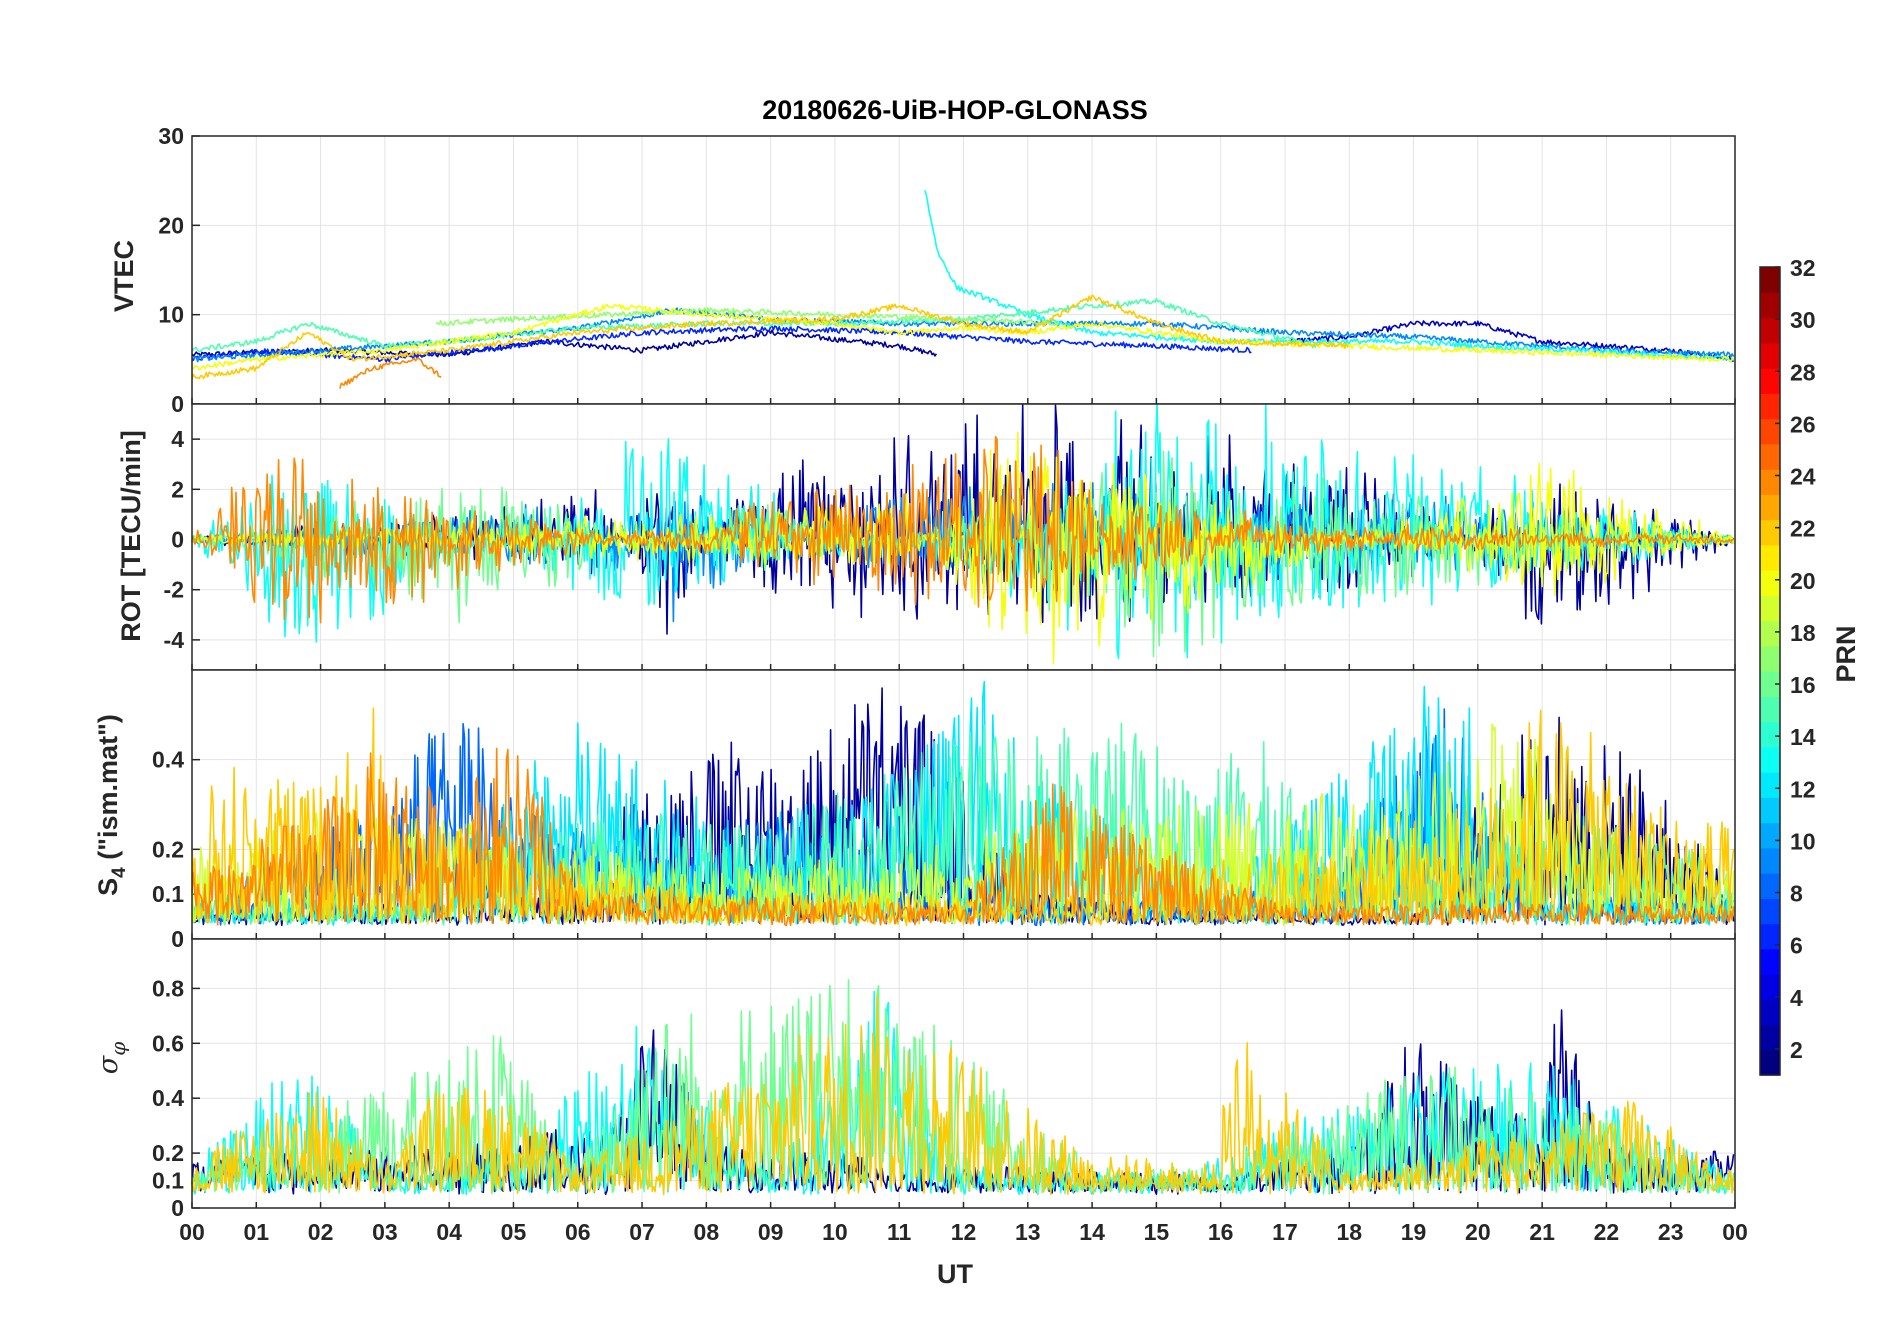  What do you see at coordinates (119, 872) in the screenshot?
I see `s4-label-sub: 4` at bounding box center [119, 872].